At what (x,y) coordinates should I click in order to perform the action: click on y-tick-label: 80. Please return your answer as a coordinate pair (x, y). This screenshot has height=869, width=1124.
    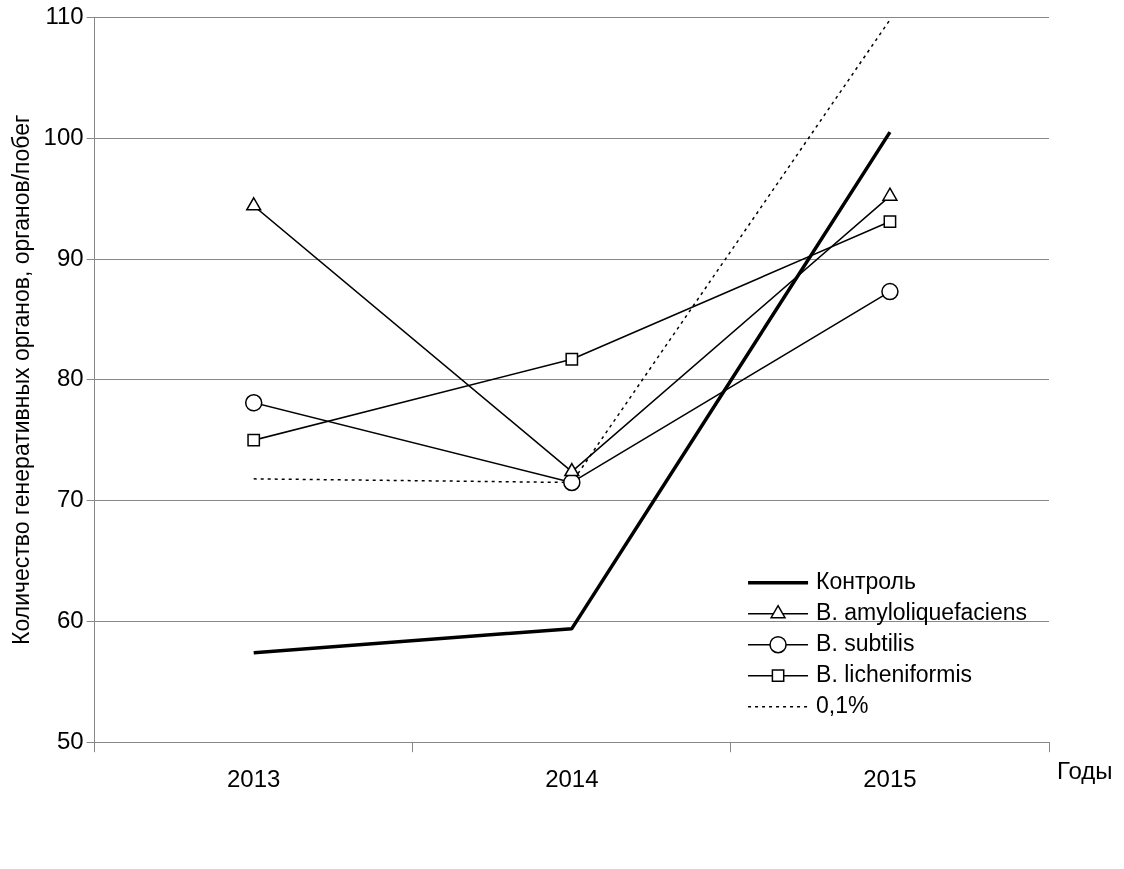
    Looking at the image, I should click on (70, 378).